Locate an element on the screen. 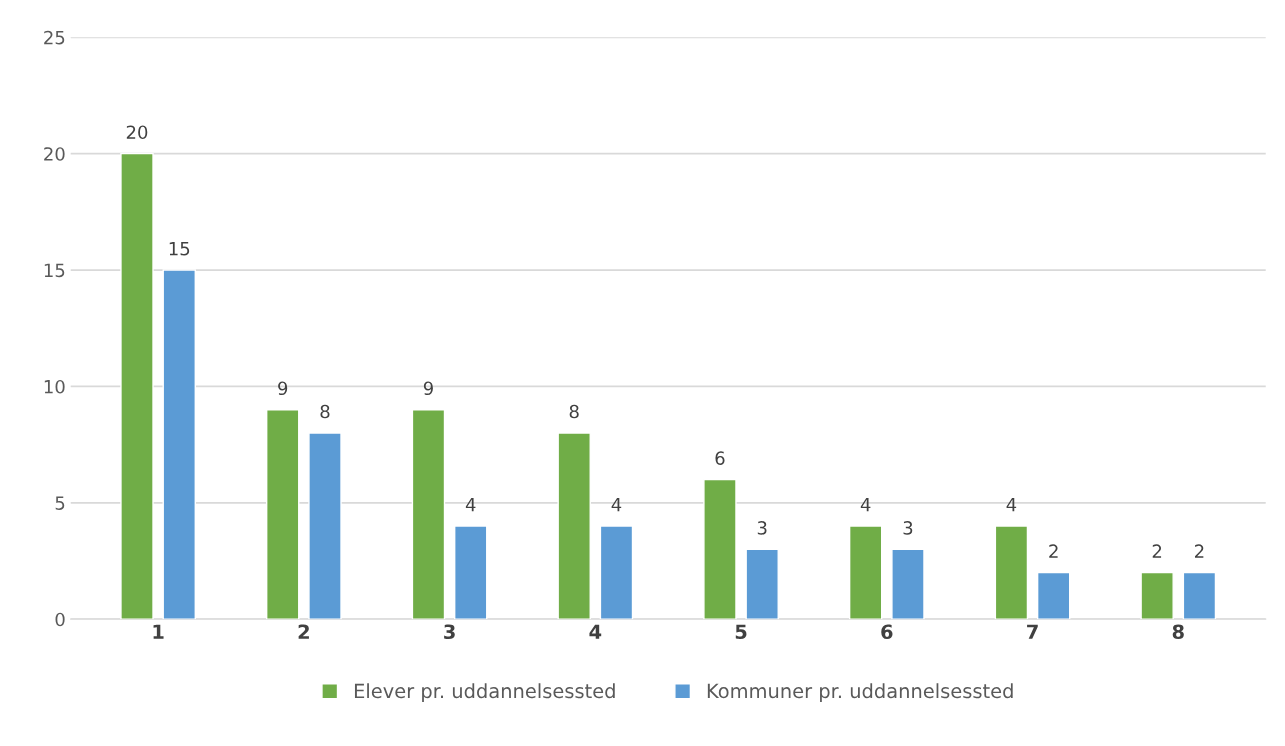  x-tick-label: 6 is located at coordinates (887, 632).